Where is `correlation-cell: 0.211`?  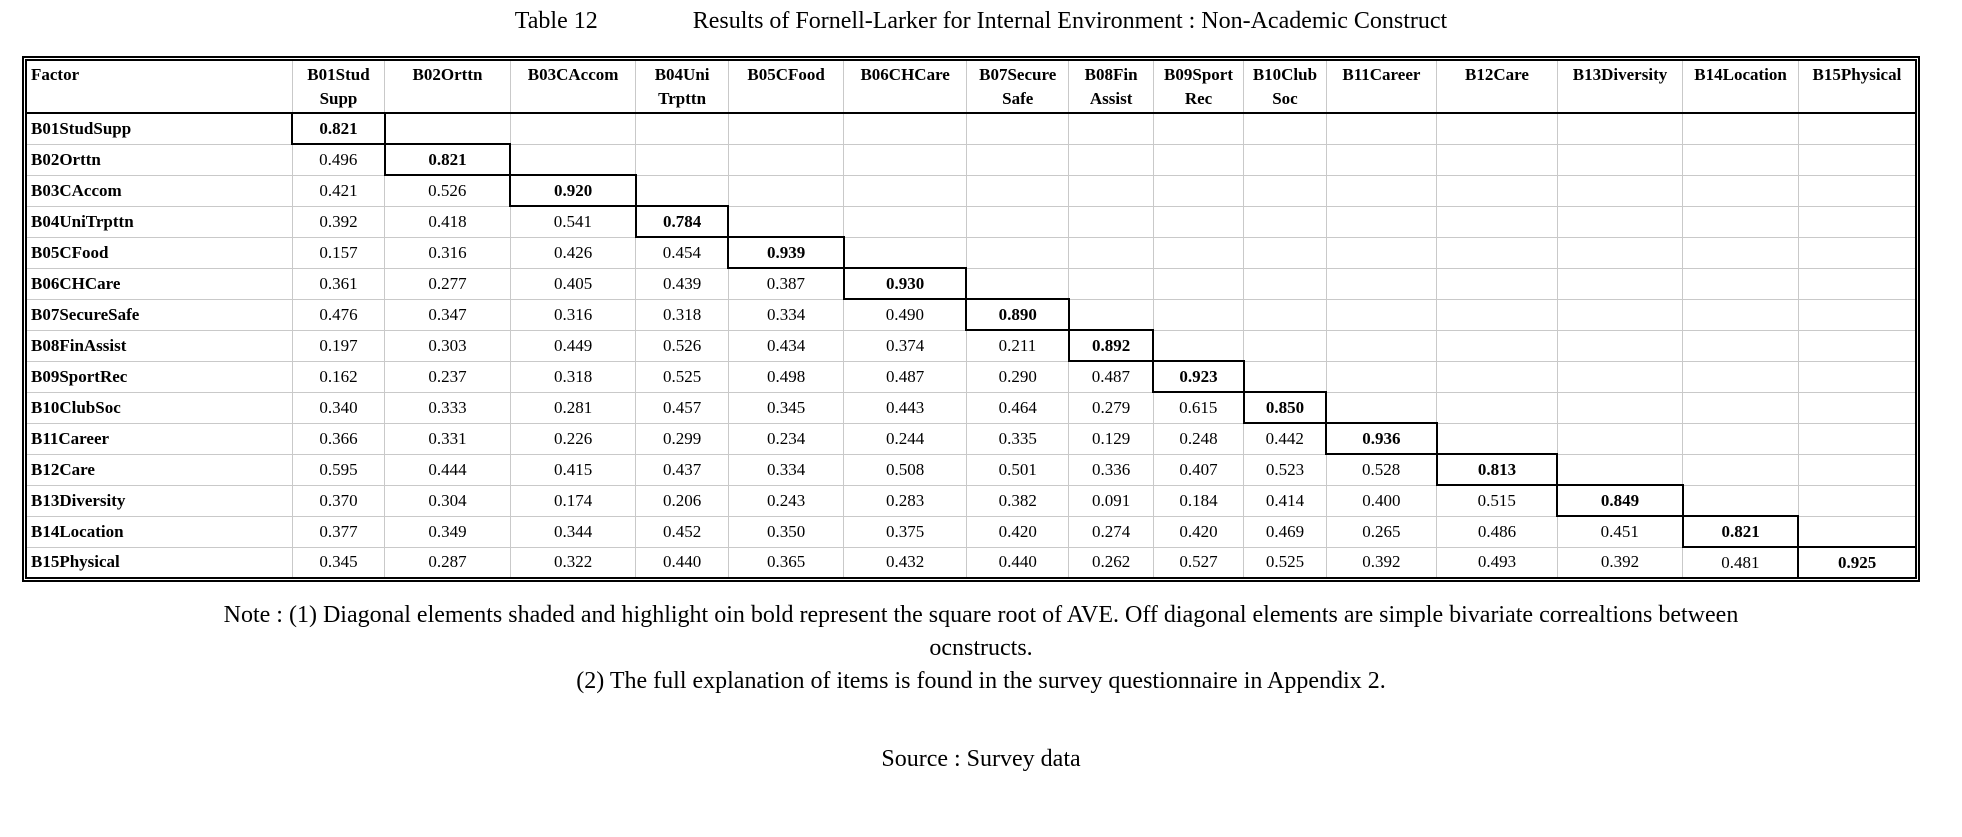 correlation-cell: 0.211 is located at coordinates (1017, 345).